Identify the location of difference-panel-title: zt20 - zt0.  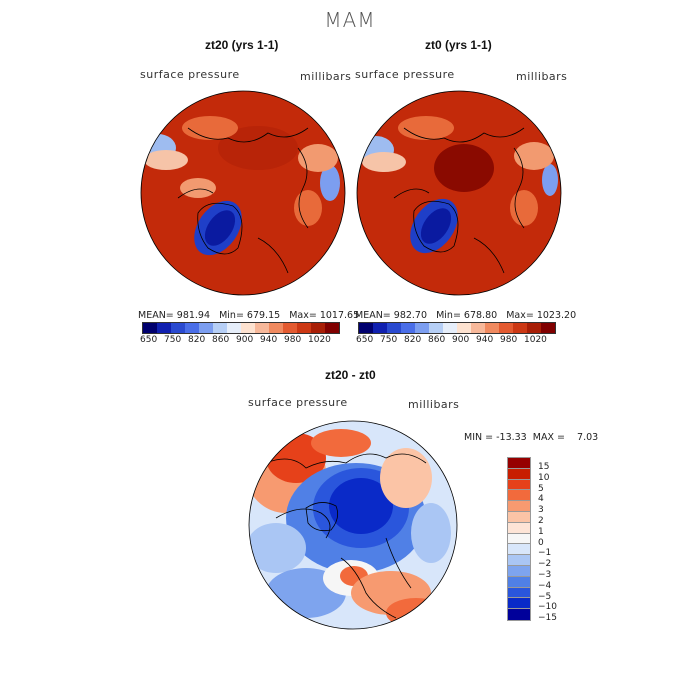
(350, 375).